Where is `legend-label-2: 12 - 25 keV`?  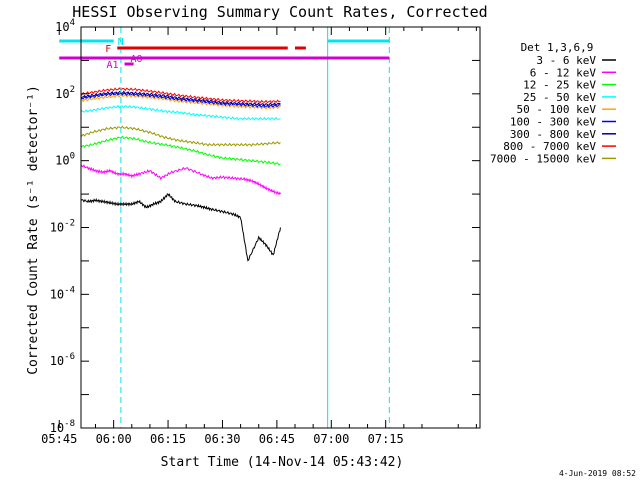
legend-label-2: 12 - 25 keV is located at coordinates (559, 85).